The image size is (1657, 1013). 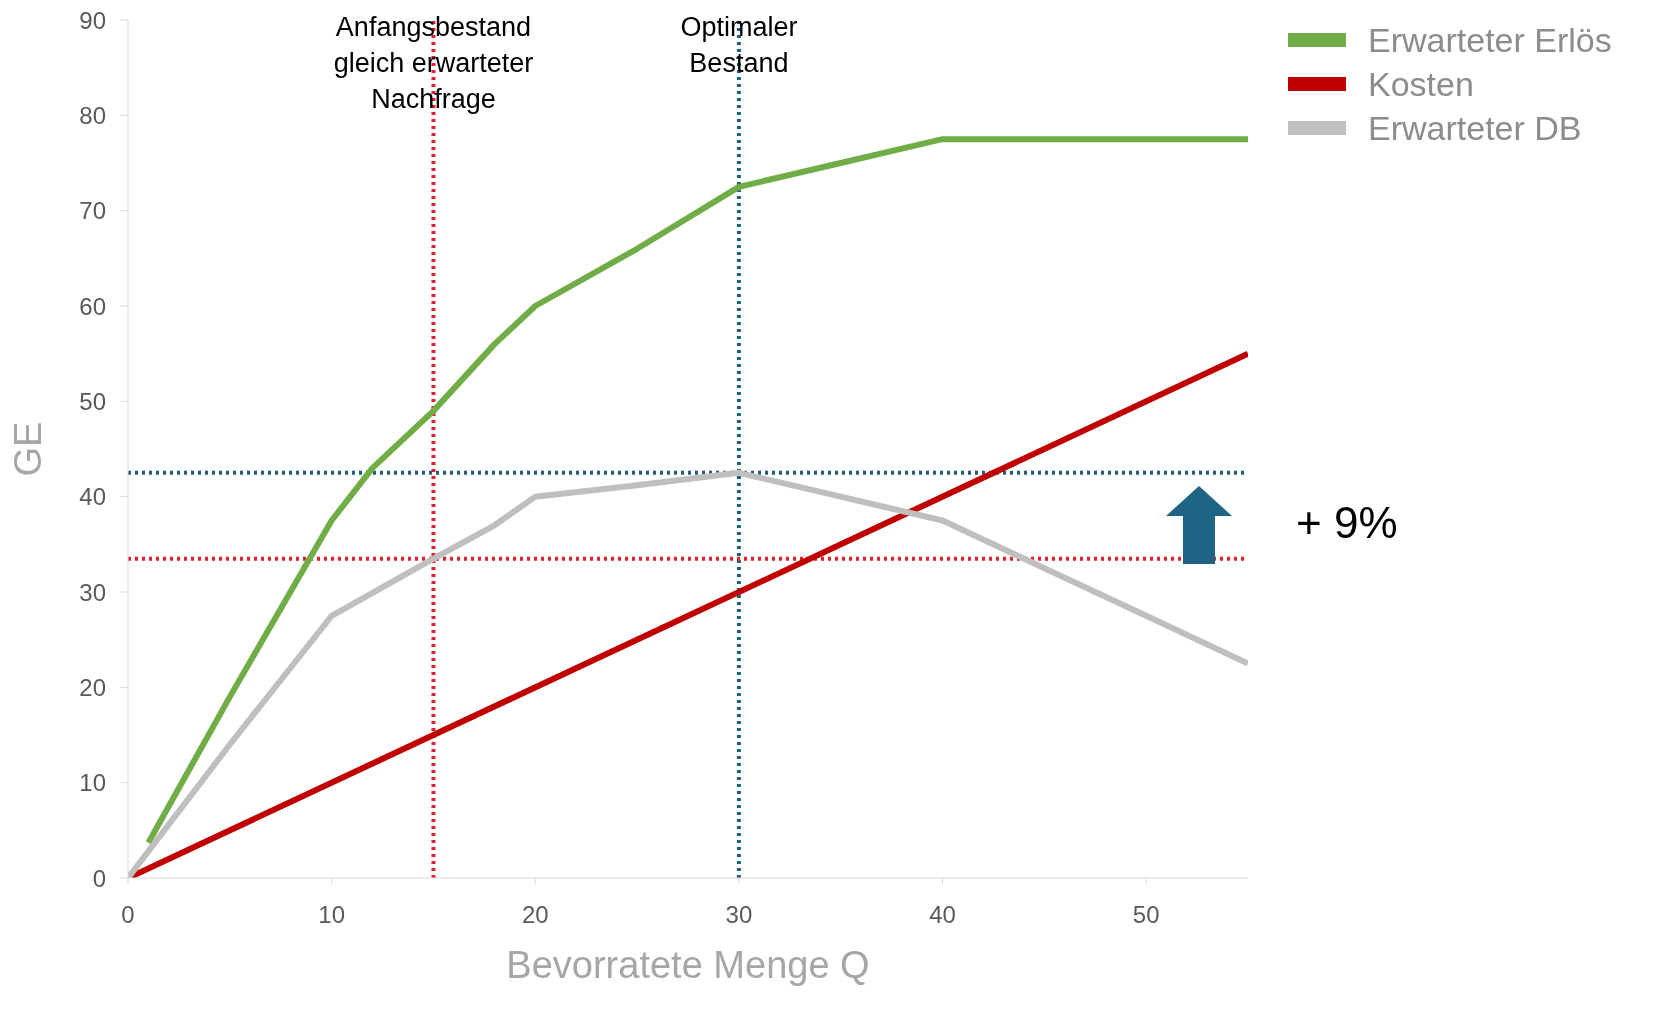 I want to click on legend-label: Erwarteter DB, so click(x=1475, y=128).